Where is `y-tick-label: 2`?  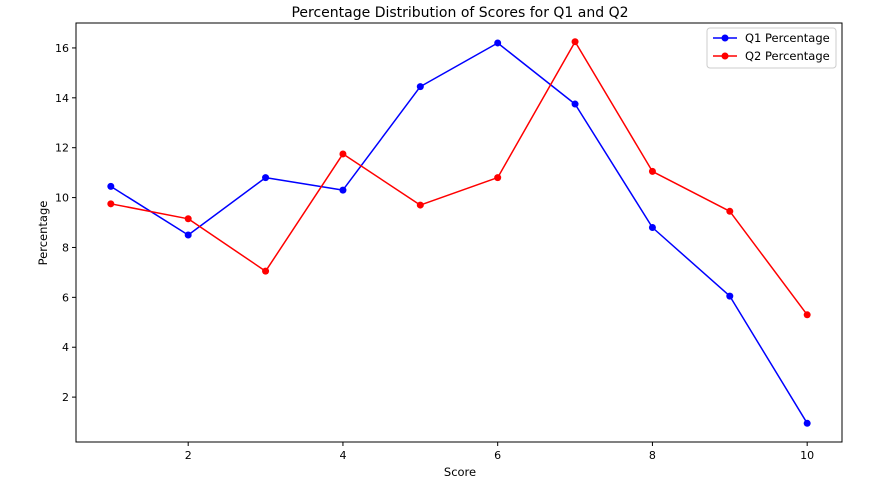
y-tick-label: 2 is located at coordinates (65, 397).